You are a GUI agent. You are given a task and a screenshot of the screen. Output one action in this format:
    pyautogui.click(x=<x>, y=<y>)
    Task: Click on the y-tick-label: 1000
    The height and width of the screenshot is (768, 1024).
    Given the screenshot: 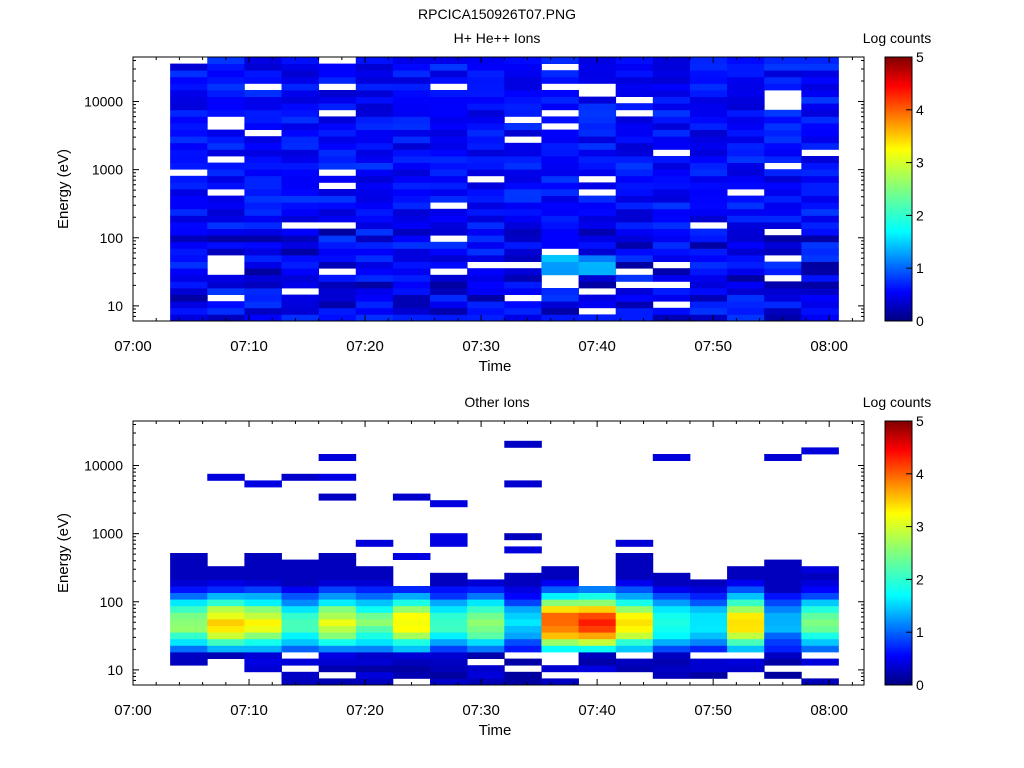 What is the action you would take?
    pyautogui.click(x=107, y=170)
    